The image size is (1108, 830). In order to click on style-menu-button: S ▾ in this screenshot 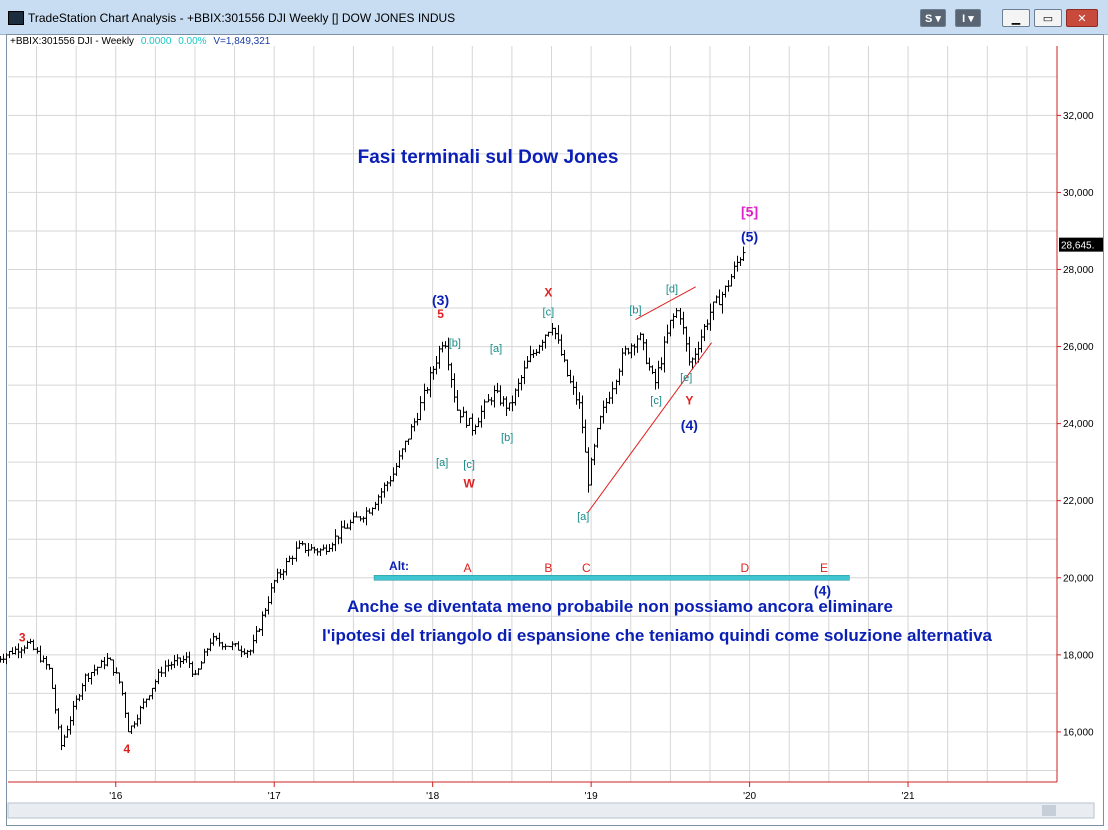, I will do `click(933, 18)`.